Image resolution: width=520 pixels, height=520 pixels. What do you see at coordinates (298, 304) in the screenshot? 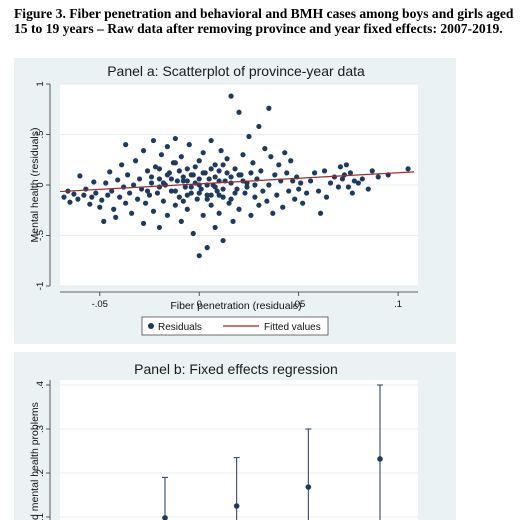
I see `panel-a-x-tick-label: .05` at bounding box center [298, 304].